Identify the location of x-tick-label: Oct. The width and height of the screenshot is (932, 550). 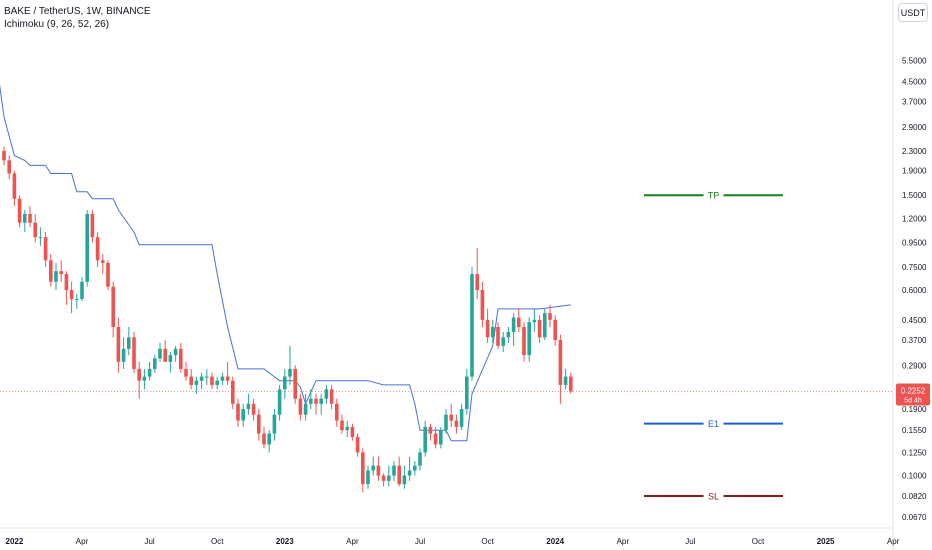
(758, 541).